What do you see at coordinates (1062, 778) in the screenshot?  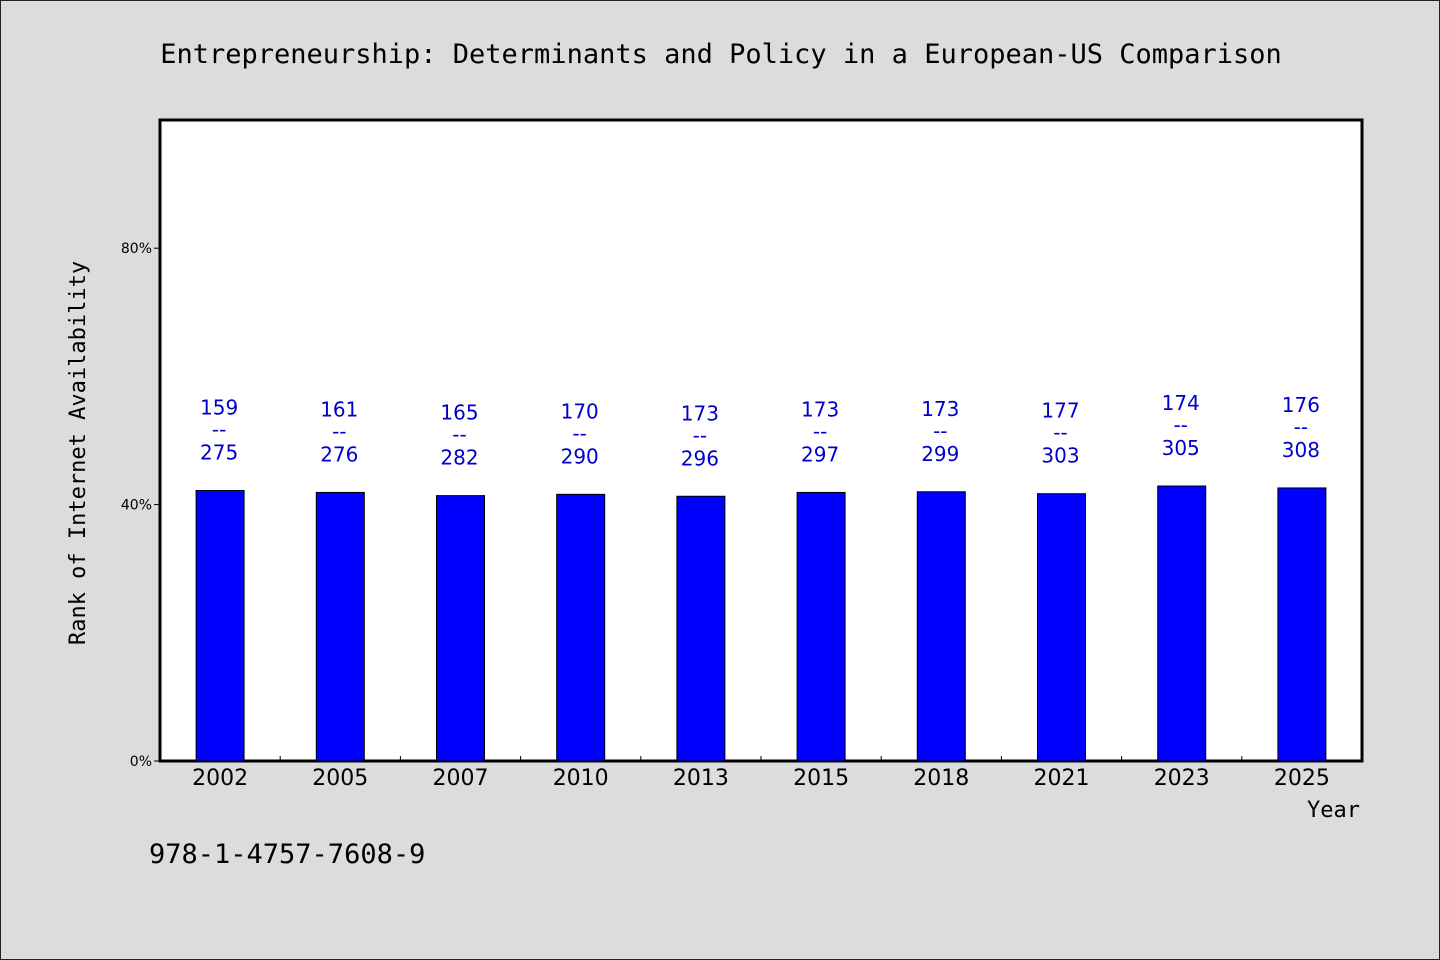 I see `x-tick-label: 2021` at bounding box center [1062, 778].